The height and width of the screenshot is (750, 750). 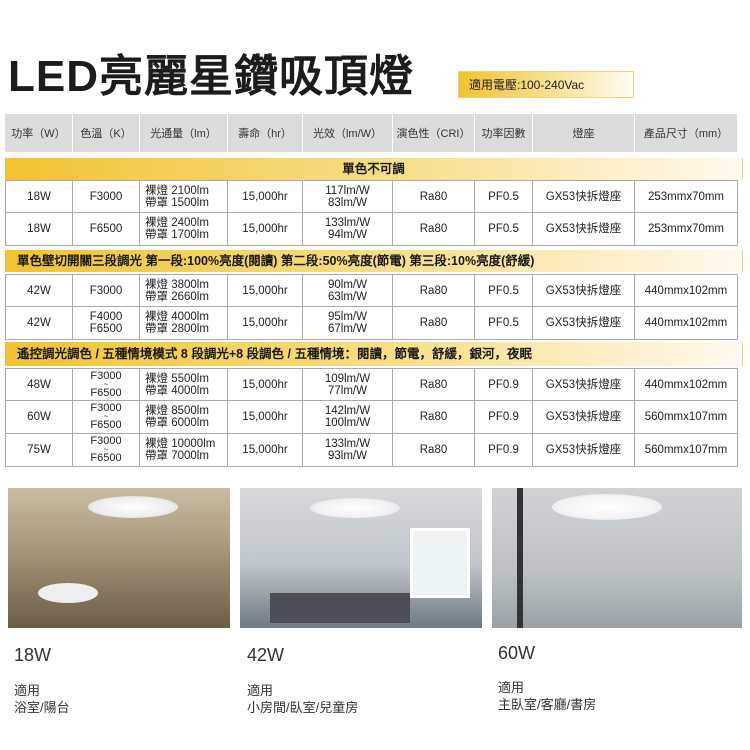 What do you see at coordinates (260, 690) in the screenshot?
I see `use-label: 適用` at bounding box center [260, 690].